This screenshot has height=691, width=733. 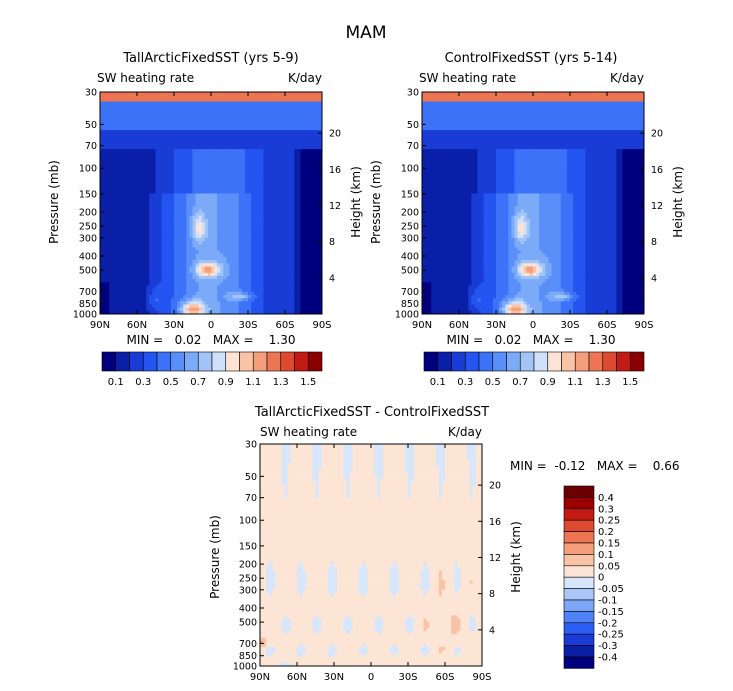 What do you see at coordinates (531, 58) in the screenshot?
I see `panel-title: ControlFixedSST (yrs 5-14)` at bounding box center [531, 58].